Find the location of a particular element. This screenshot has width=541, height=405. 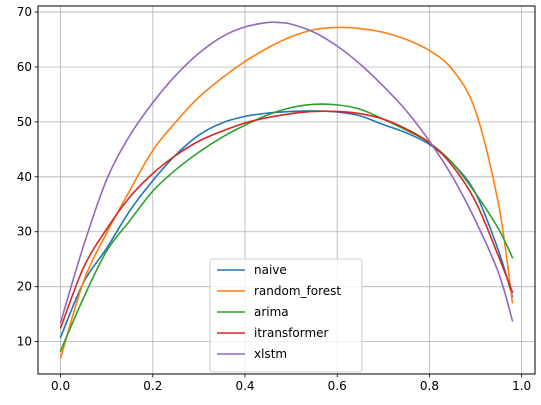

legend-box is located at coordinates (286, 315).